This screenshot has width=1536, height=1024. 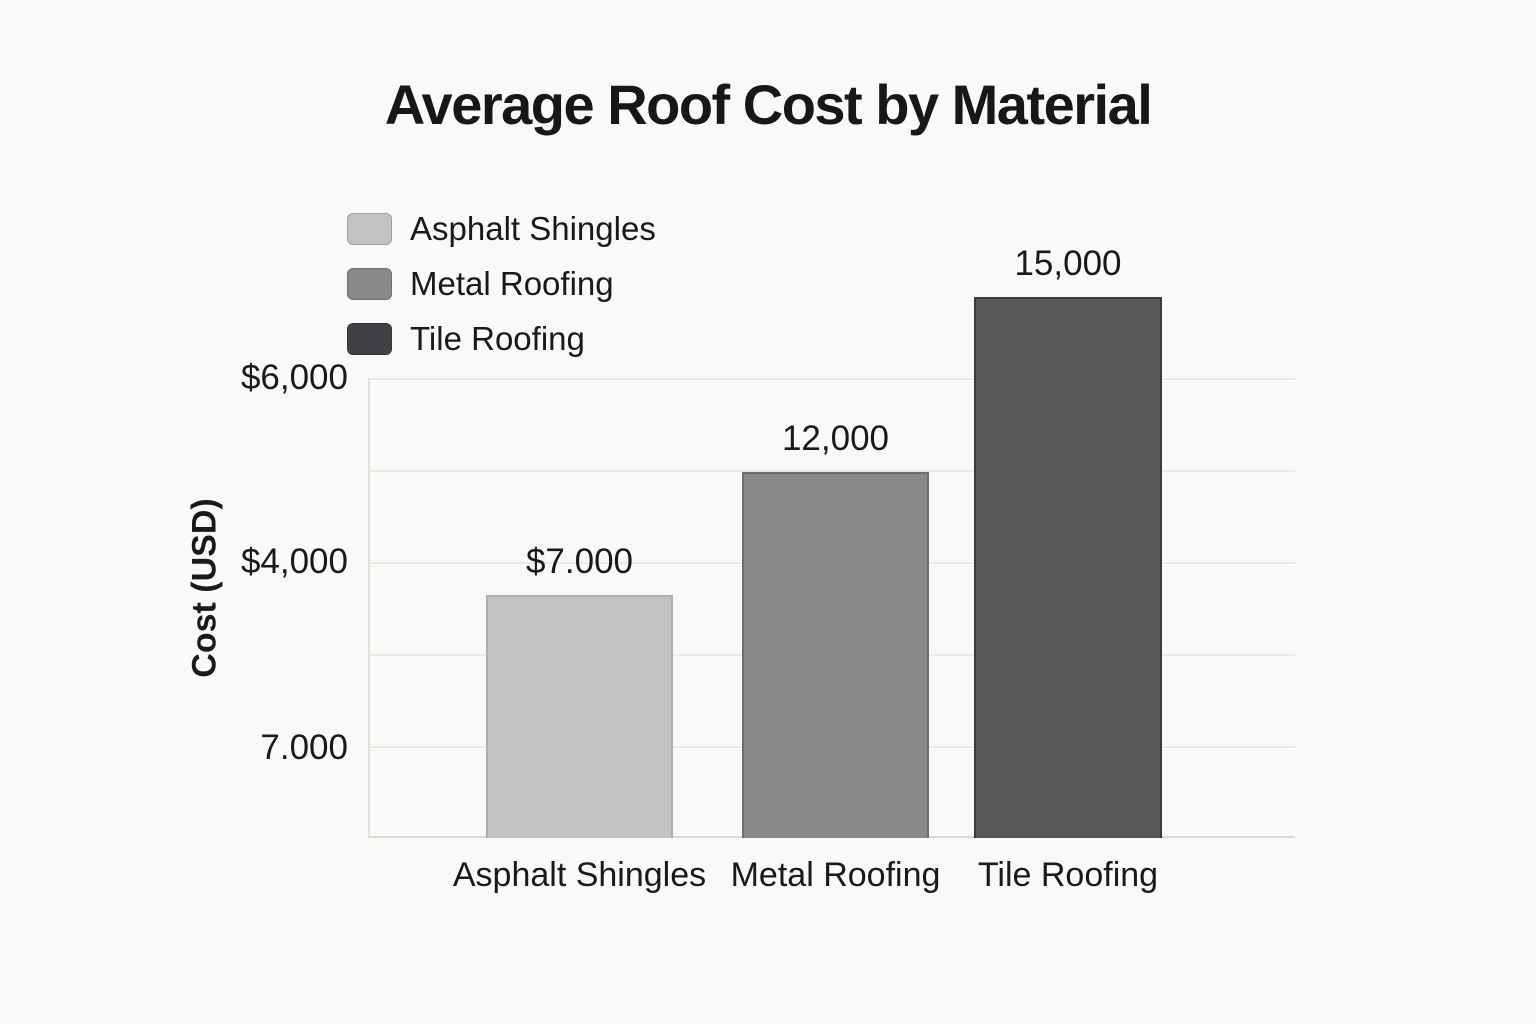 I want to click on x-tick-label: Metal Roofing, so click(x=835, y=875).